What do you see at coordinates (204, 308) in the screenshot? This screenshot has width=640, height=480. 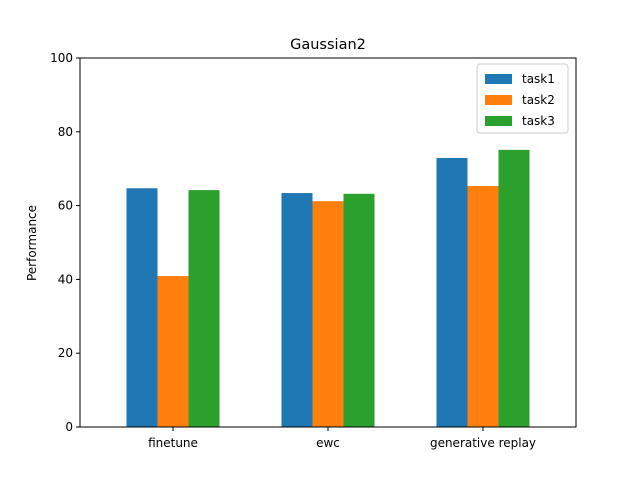 I see `bar-task3-finetune` at bounding box center [204, 308].